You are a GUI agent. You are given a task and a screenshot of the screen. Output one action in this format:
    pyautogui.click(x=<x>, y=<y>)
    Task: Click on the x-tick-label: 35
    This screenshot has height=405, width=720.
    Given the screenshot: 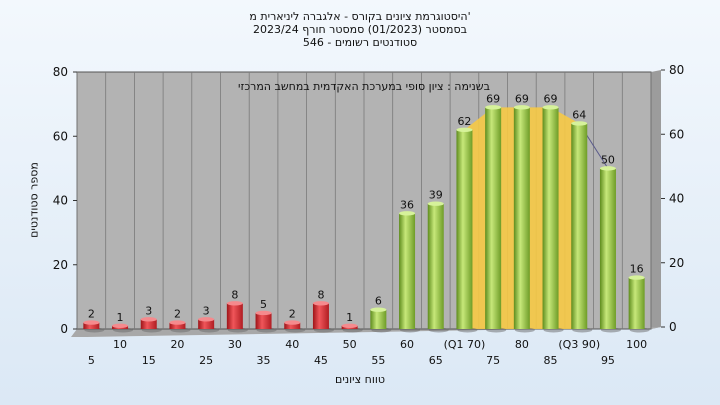 What is the action you would take?
    pyautogui.click(x=264, y=360)
    